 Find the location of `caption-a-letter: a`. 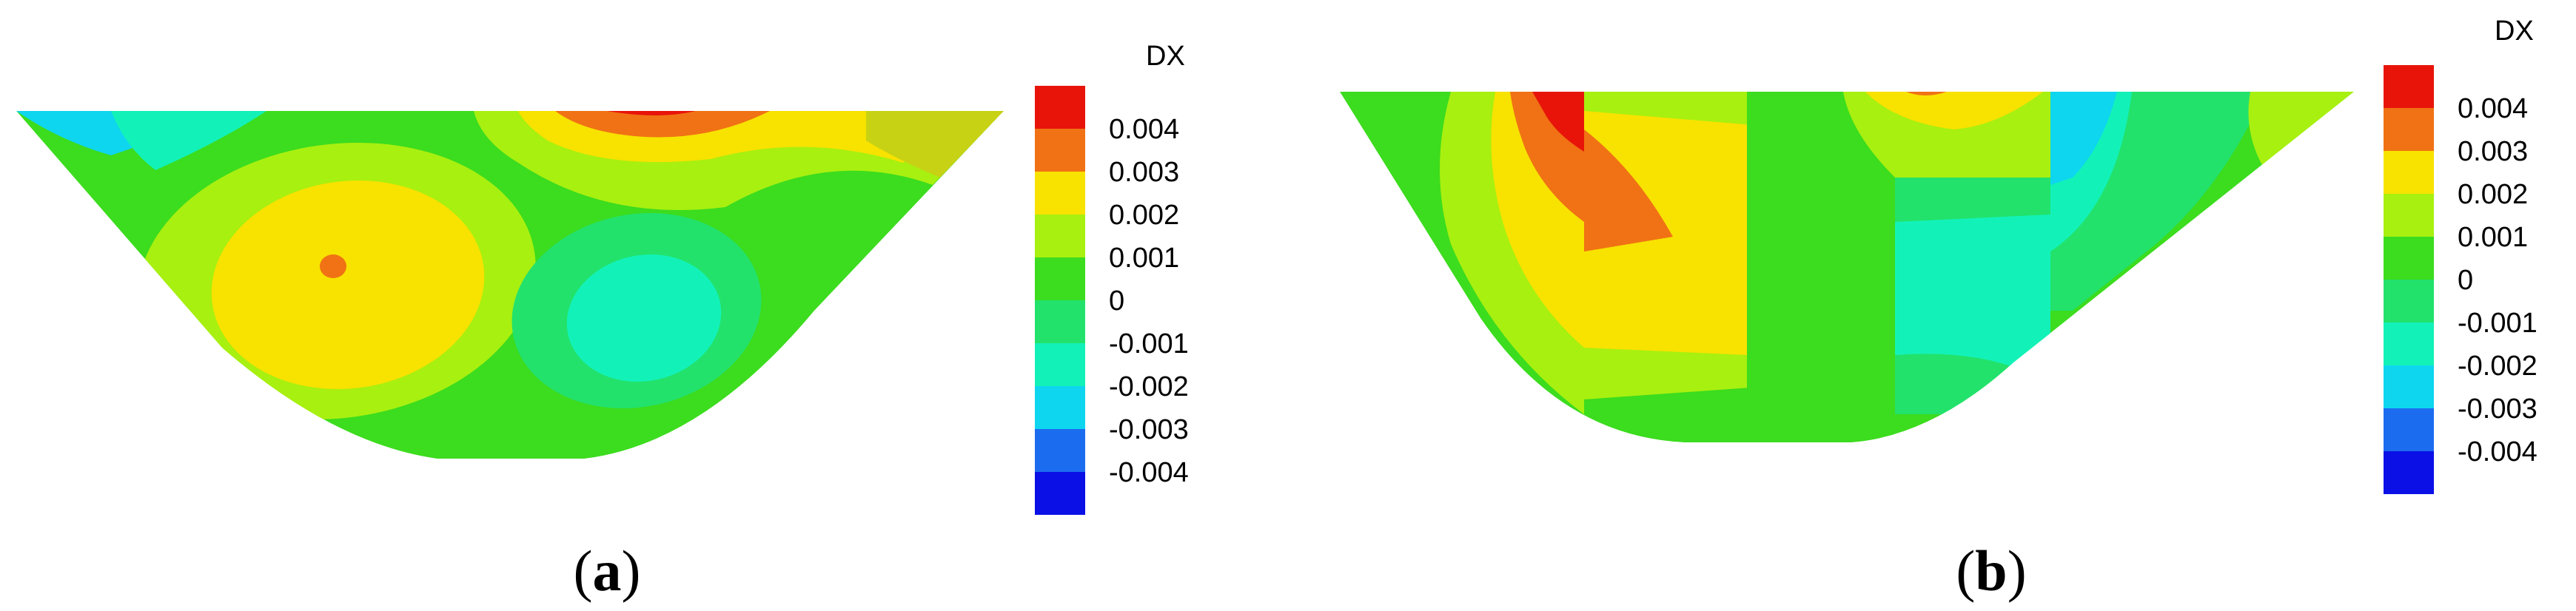

caption-a-letter: a is located at coordinates (607, 571).